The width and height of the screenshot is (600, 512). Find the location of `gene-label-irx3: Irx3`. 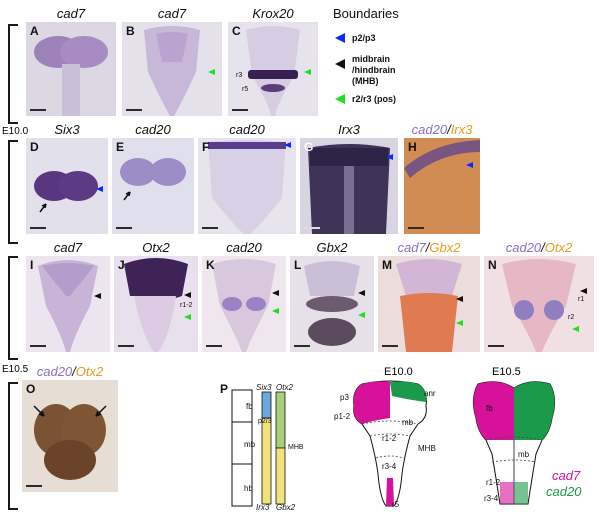

gene-label-irx3: Irx3 is located at coordinates (263, 507).